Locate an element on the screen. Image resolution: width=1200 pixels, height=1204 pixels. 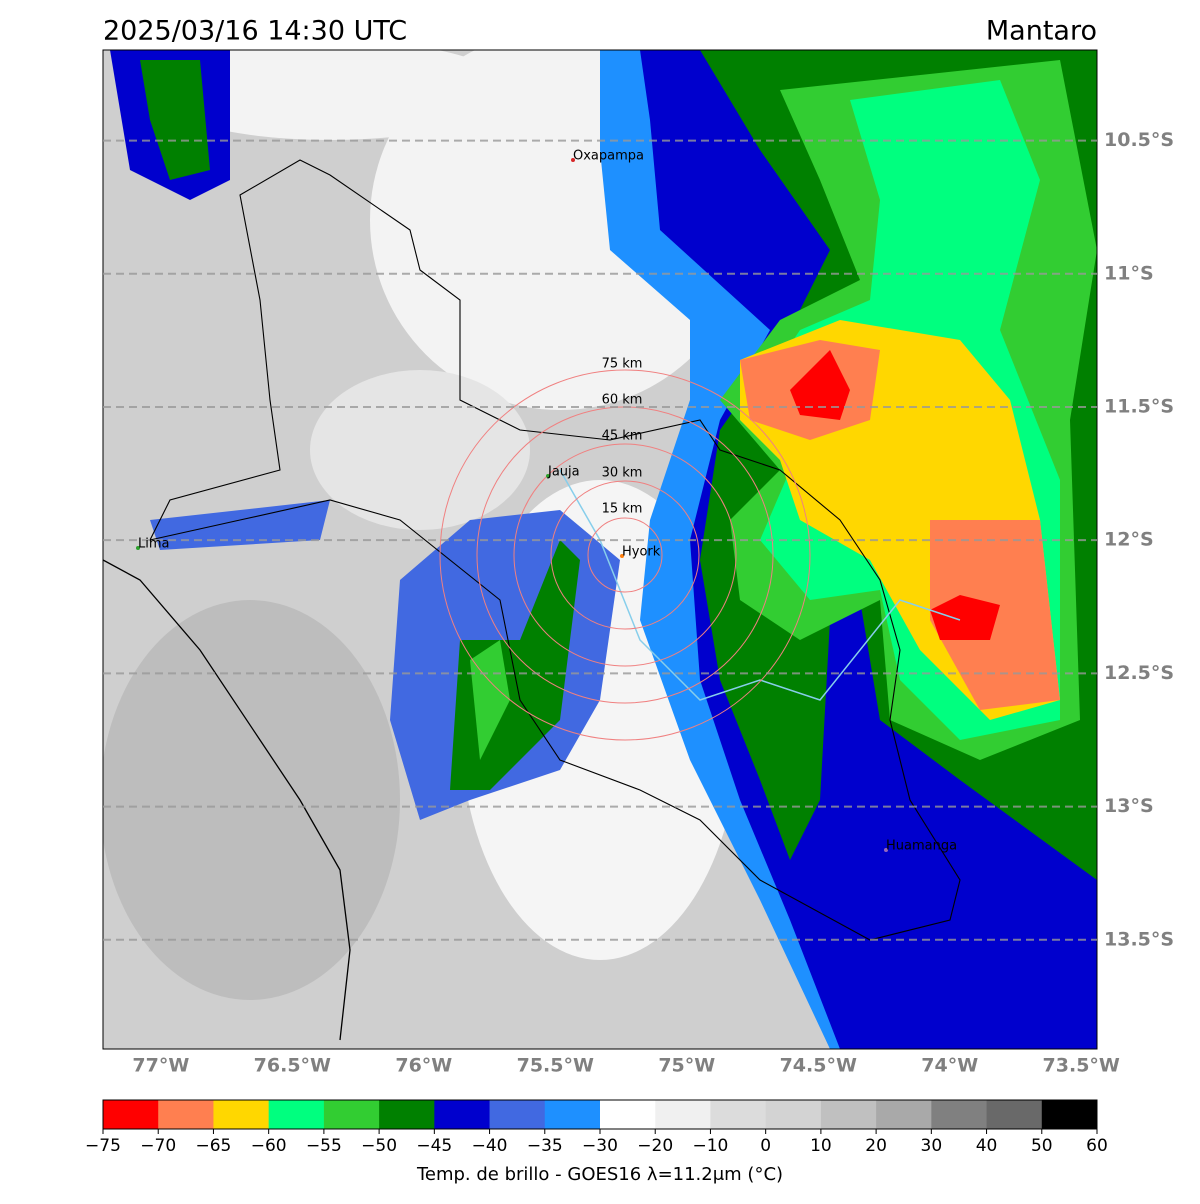
lat-label: 13°S is located at coordinates (1129, 806).